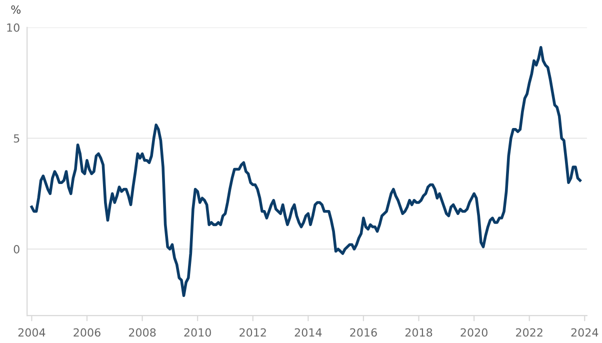  Describe the element at coordinates (418, 332) in the screenshot. I see `x-tick-label: 2018` at that location.